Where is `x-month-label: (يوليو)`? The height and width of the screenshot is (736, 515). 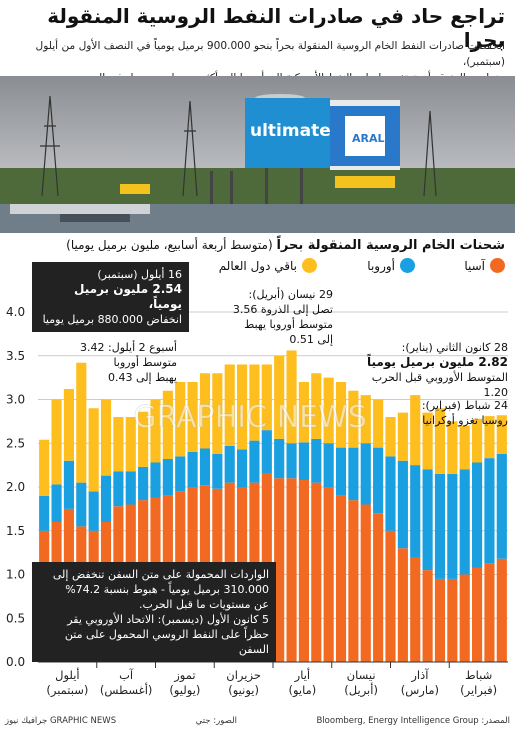 x-month-label: (يوليو) is located at coordinates (184, 690).